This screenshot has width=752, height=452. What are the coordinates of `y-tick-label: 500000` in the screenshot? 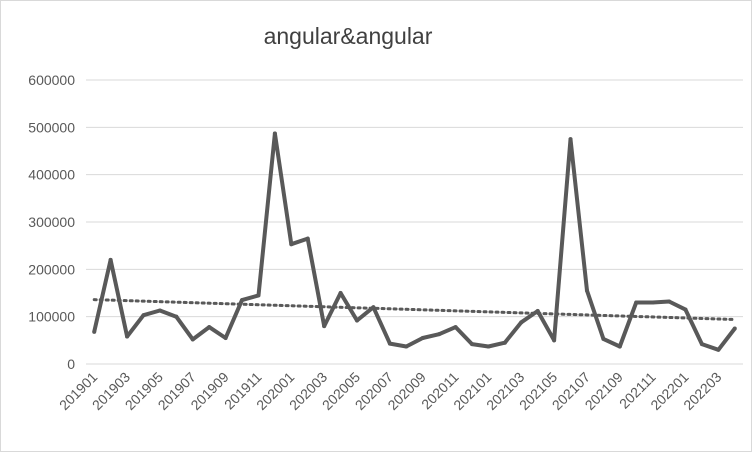 It's located at (51, 127).